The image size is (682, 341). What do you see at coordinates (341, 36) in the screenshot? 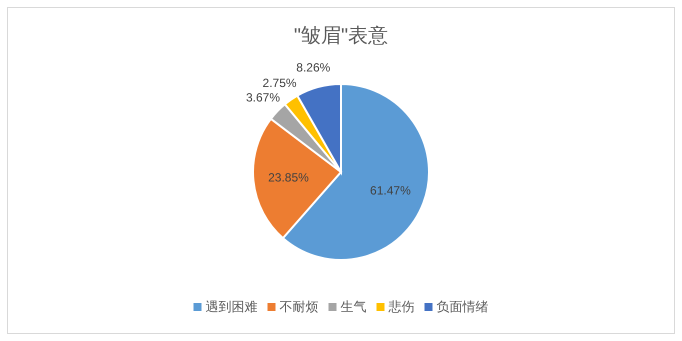
I see `chart-title: "皱眉"表意` at bounding box center [341, 36].